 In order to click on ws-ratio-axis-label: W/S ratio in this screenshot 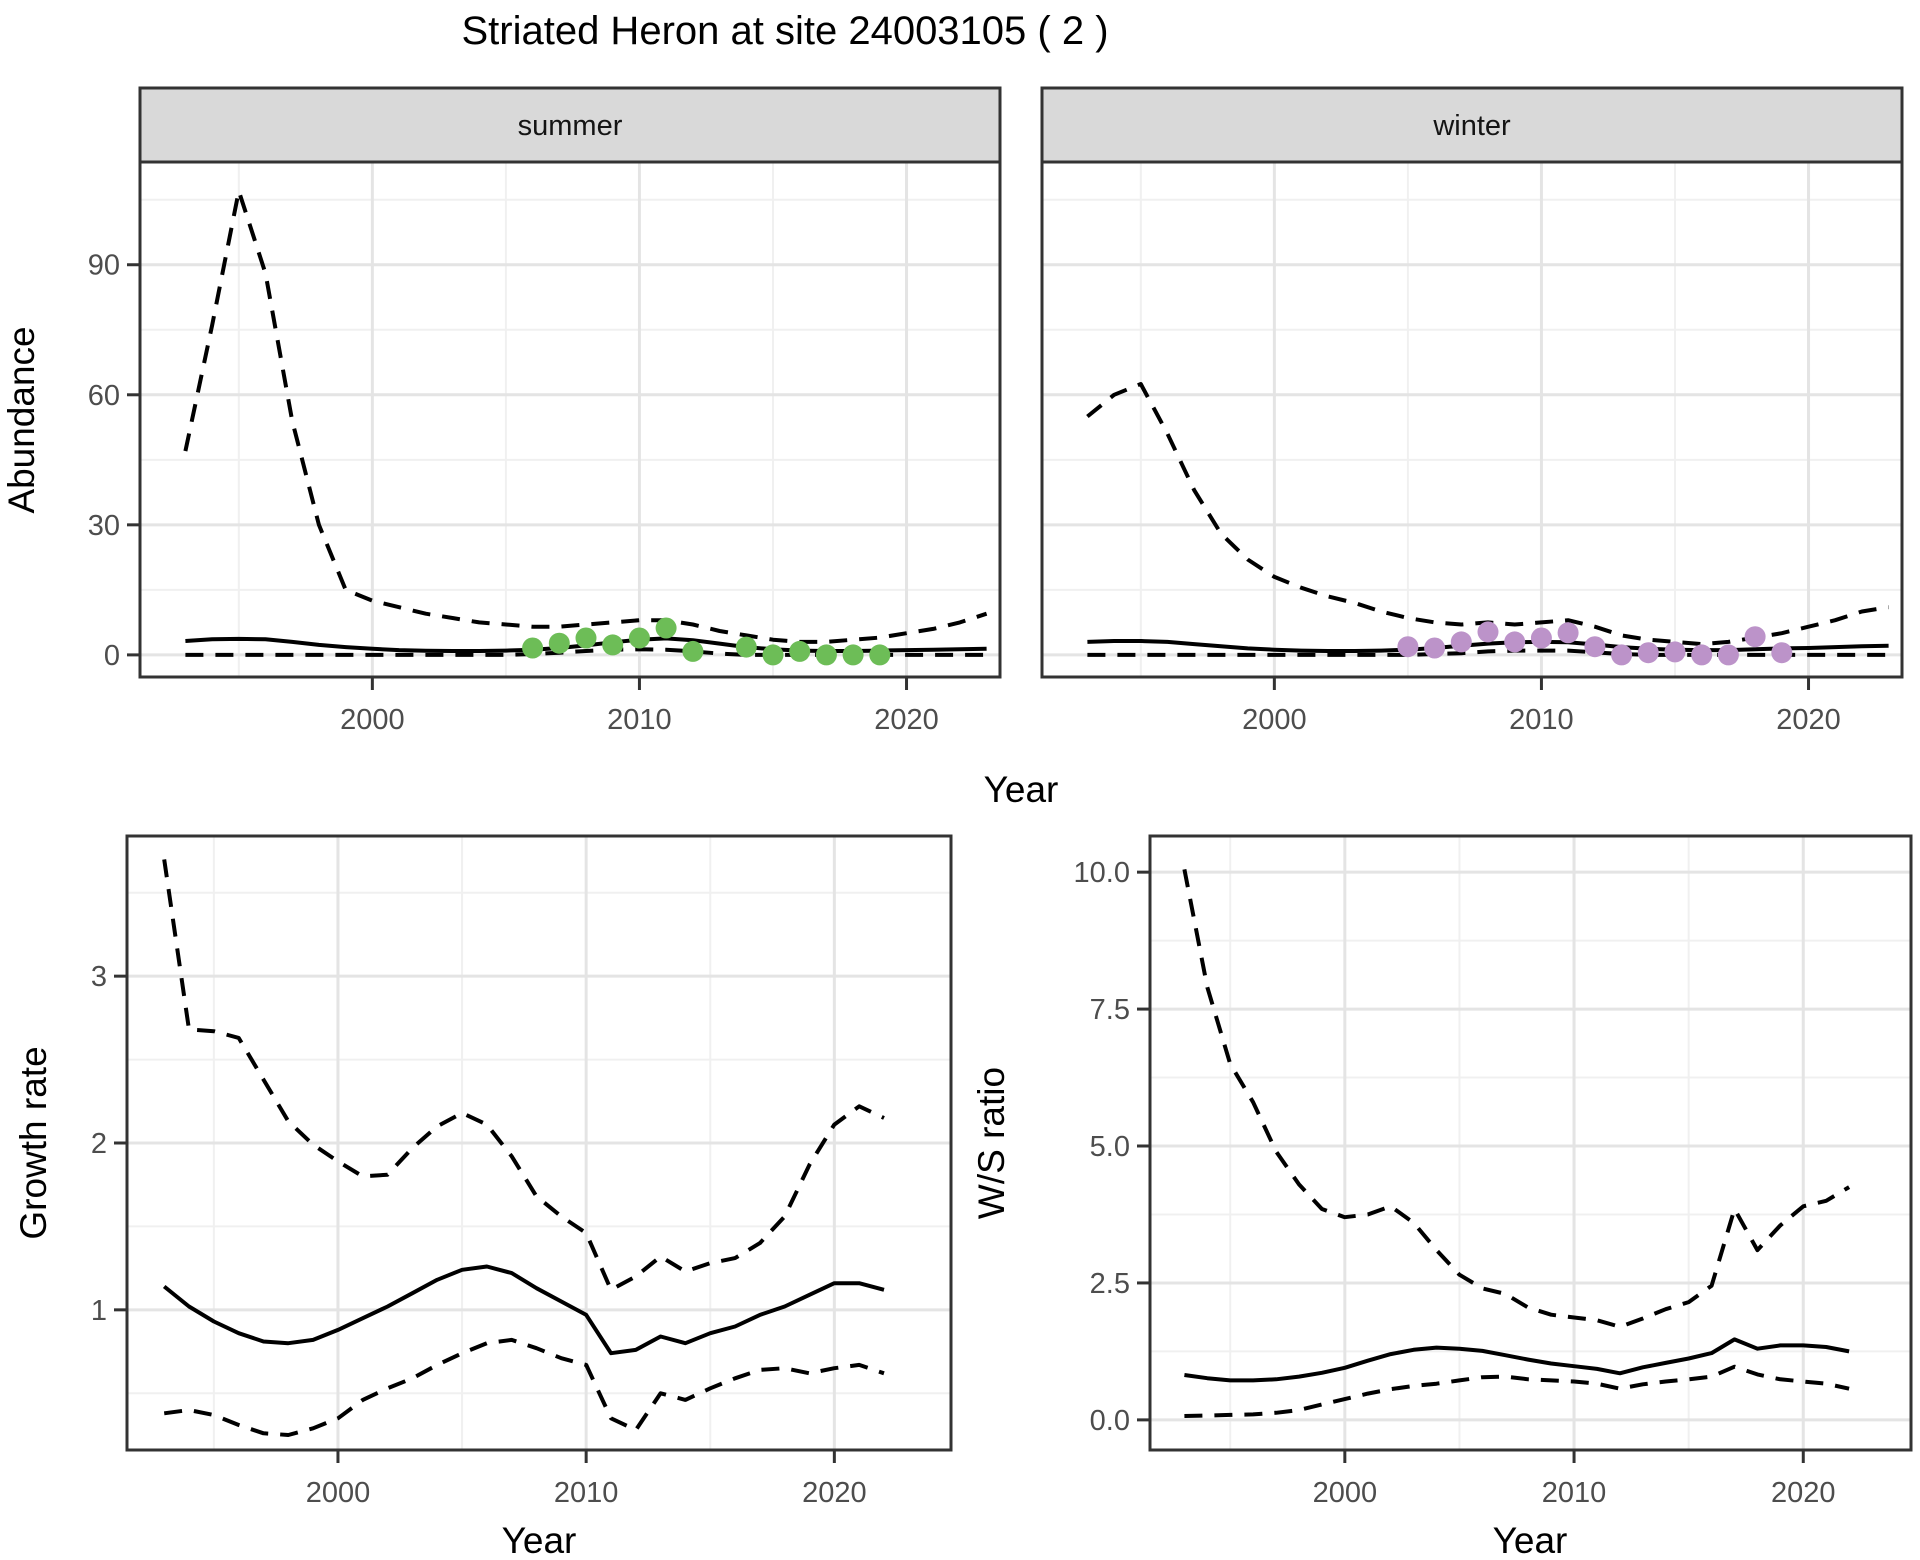, I will do `click(991, 1143)`.